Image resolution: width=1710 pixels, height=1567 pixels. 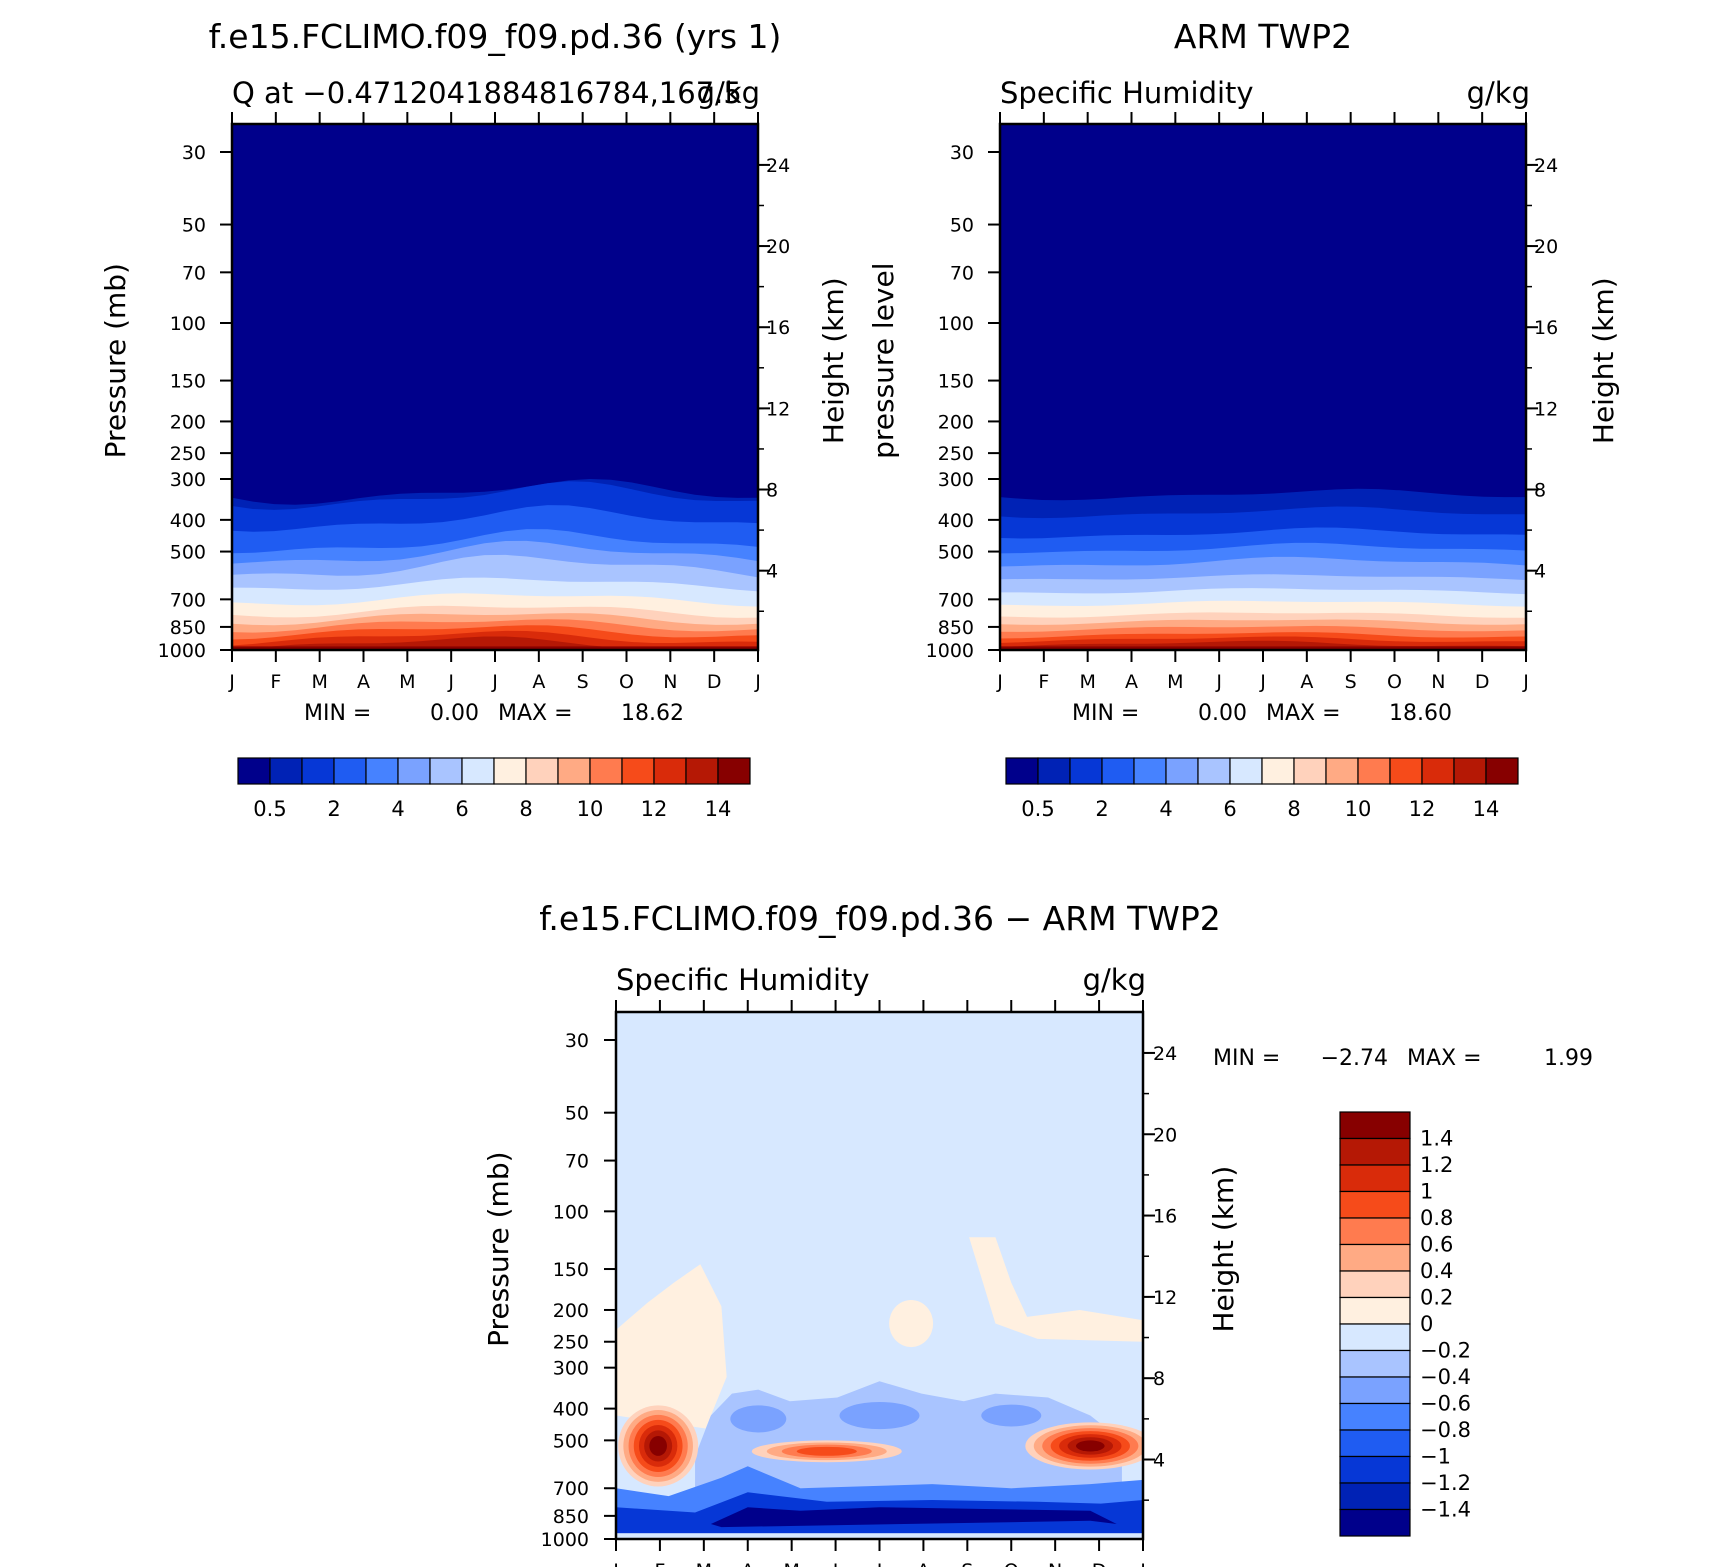 I want to click on colorbar-label: 1.2, so click(x=1436, y=1165).